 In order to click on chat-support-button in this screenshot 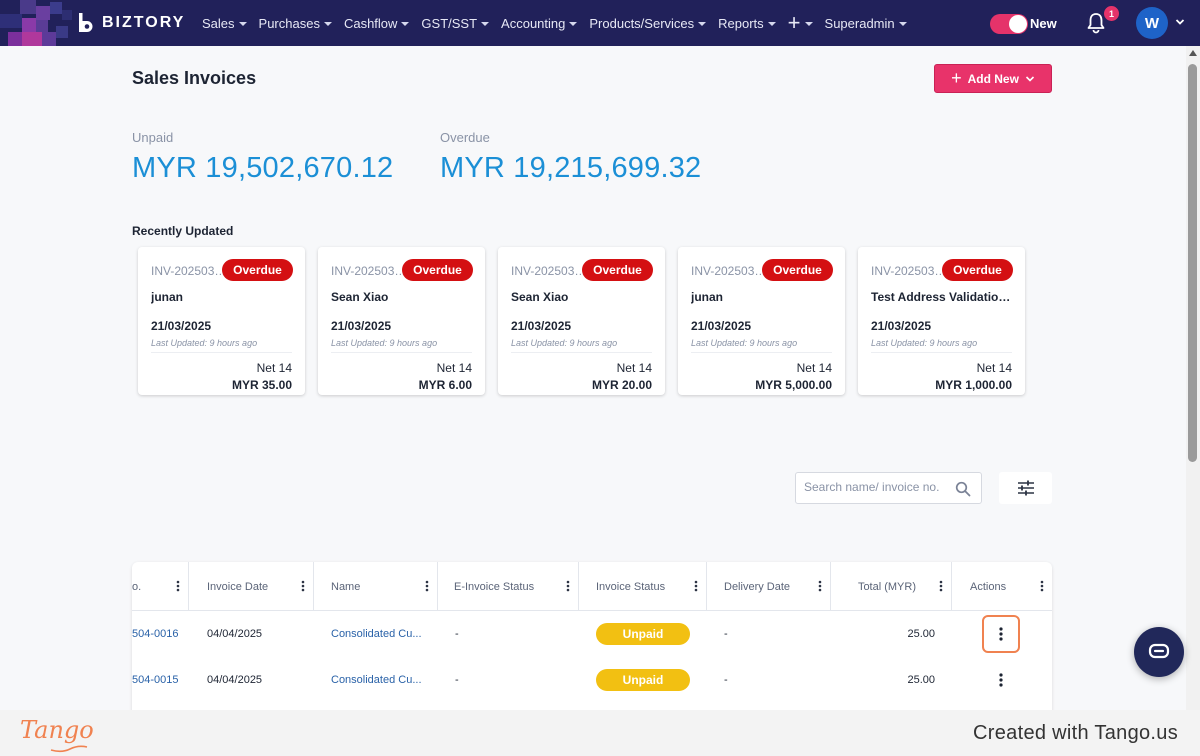, I will do `click(1159, 652)`.